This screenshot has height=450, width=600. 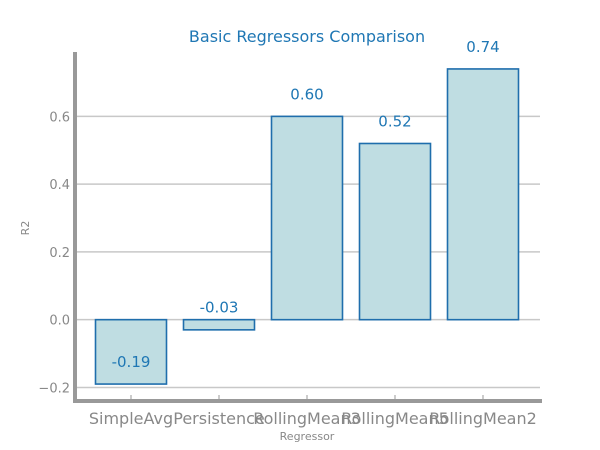 What do you see at coordinates (483, 418) in the screenshot?
I see `x-tick-label: RollingMean2` at bounding box center [483, 418].